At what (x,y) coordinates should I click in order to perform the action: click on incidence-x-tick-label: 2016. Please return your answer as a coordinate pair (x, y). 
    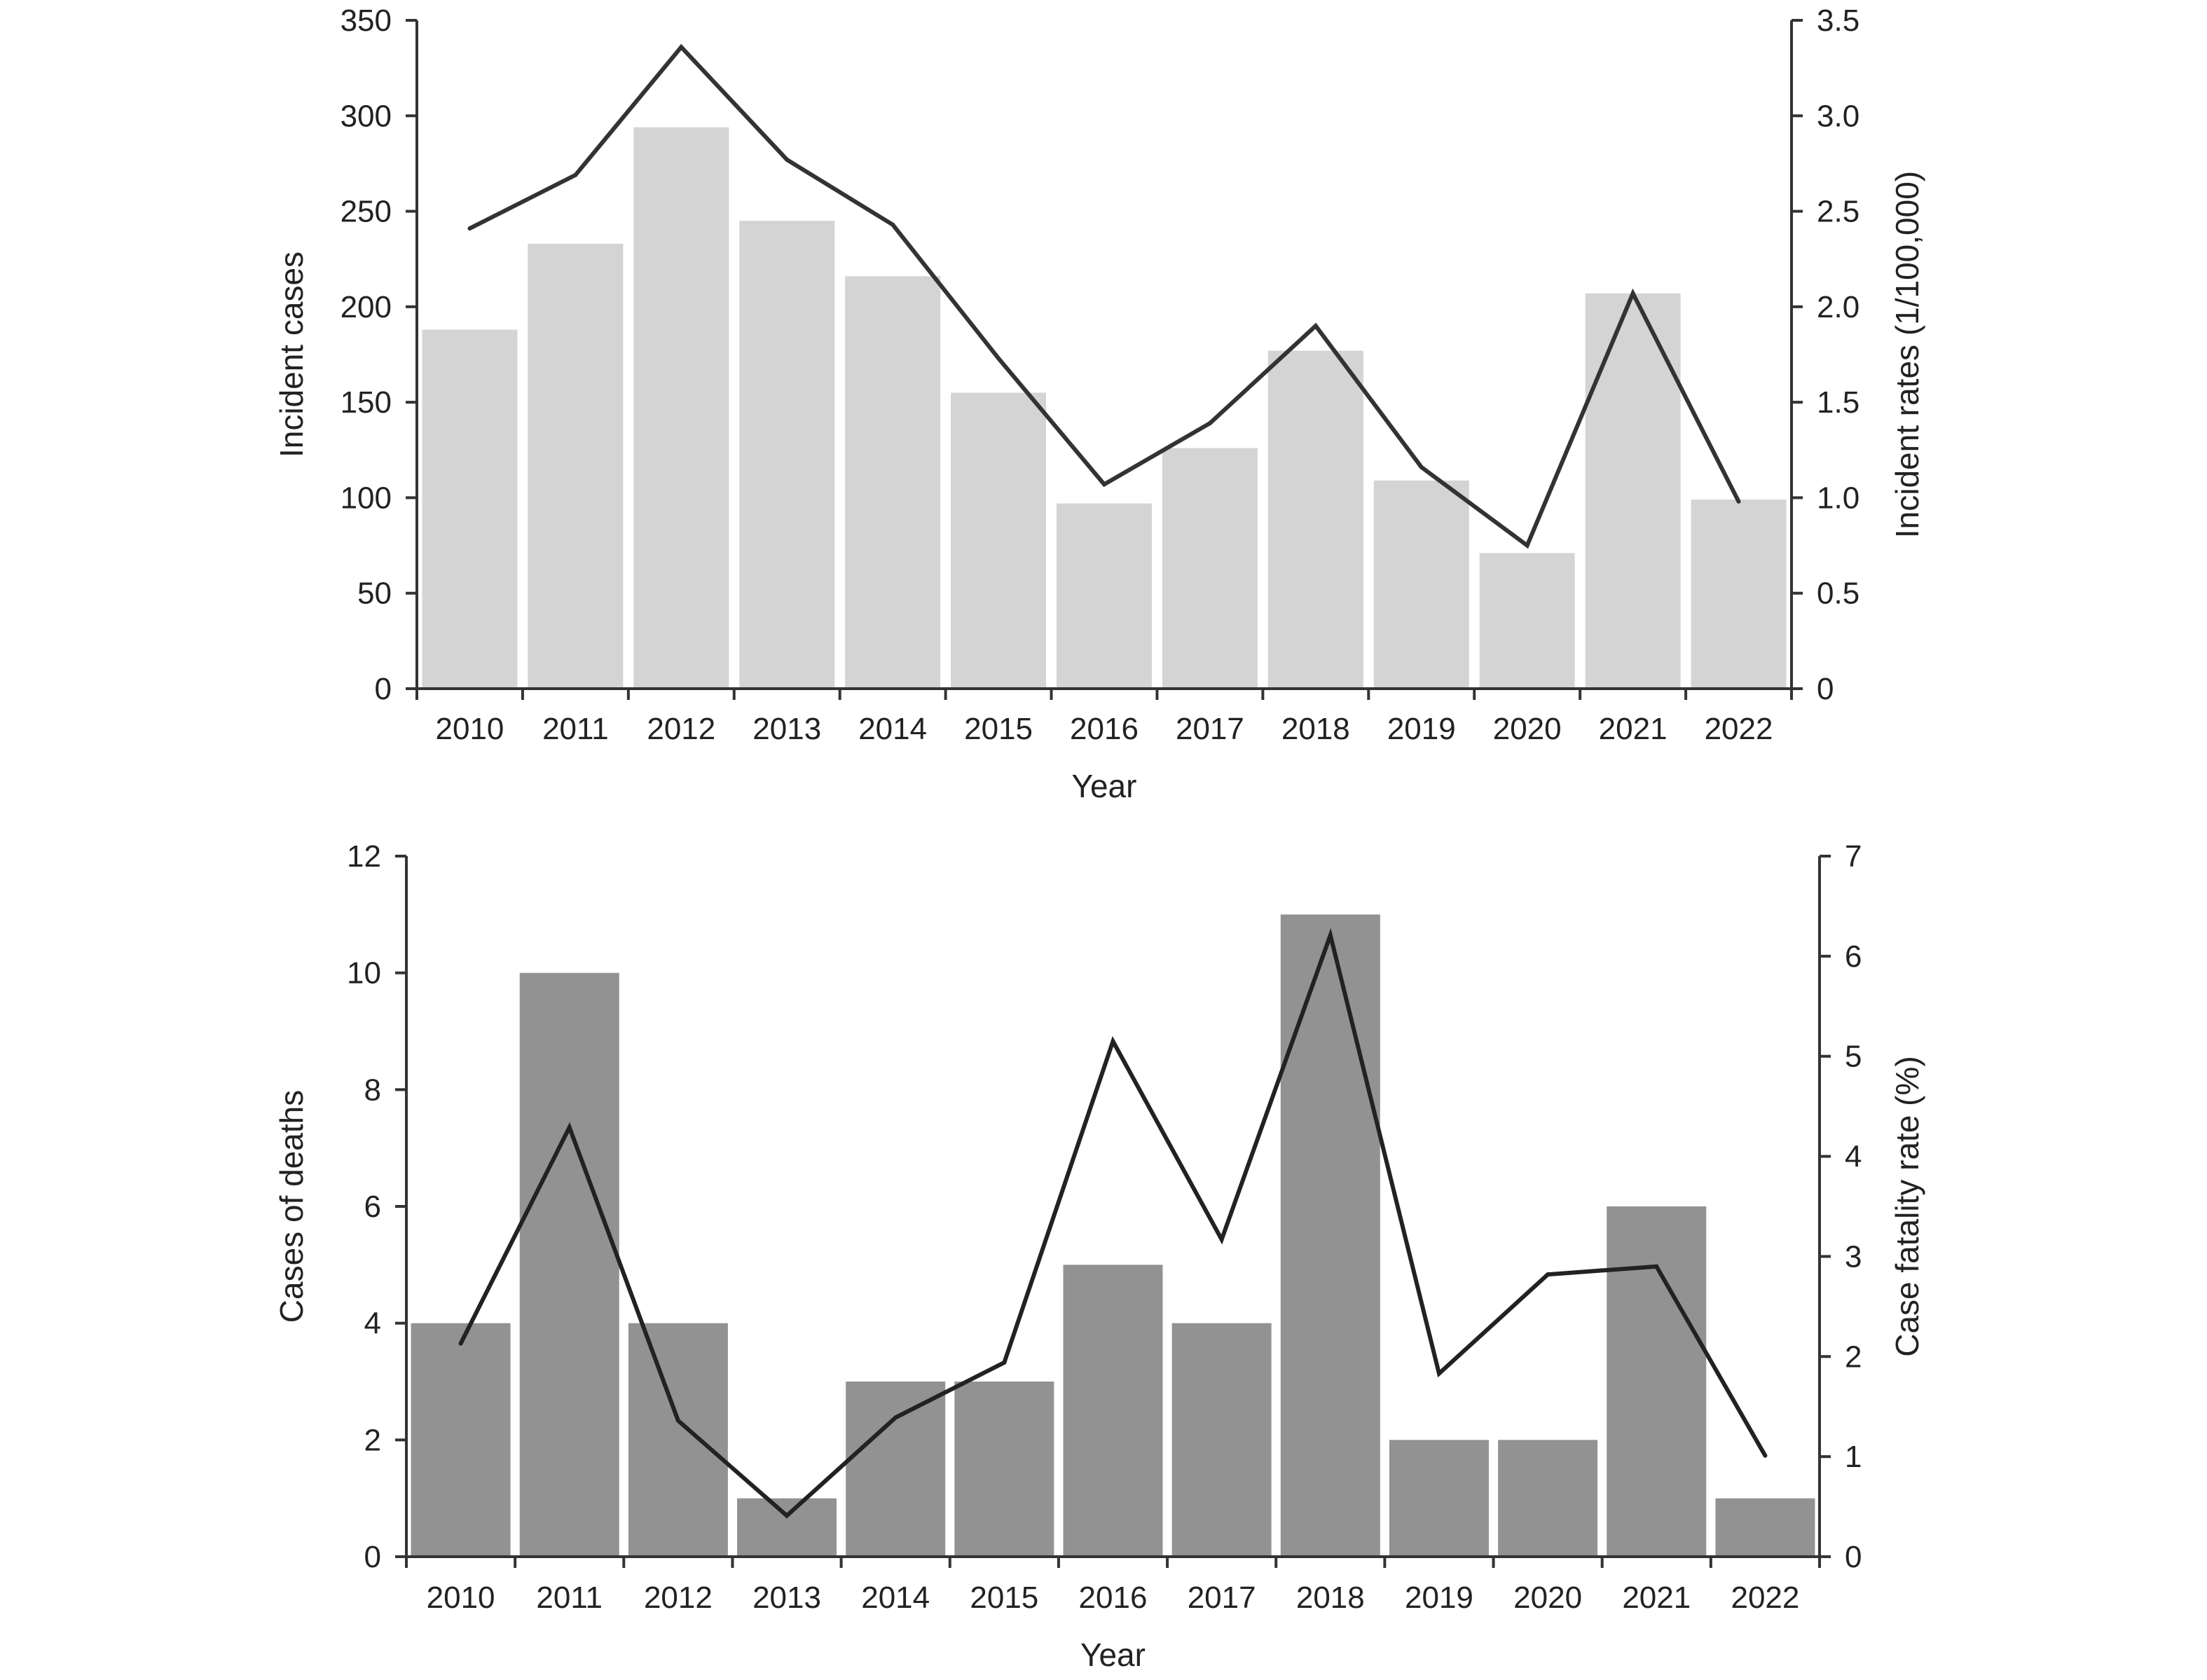
    Looking at the image, I should click on (1104, 729).